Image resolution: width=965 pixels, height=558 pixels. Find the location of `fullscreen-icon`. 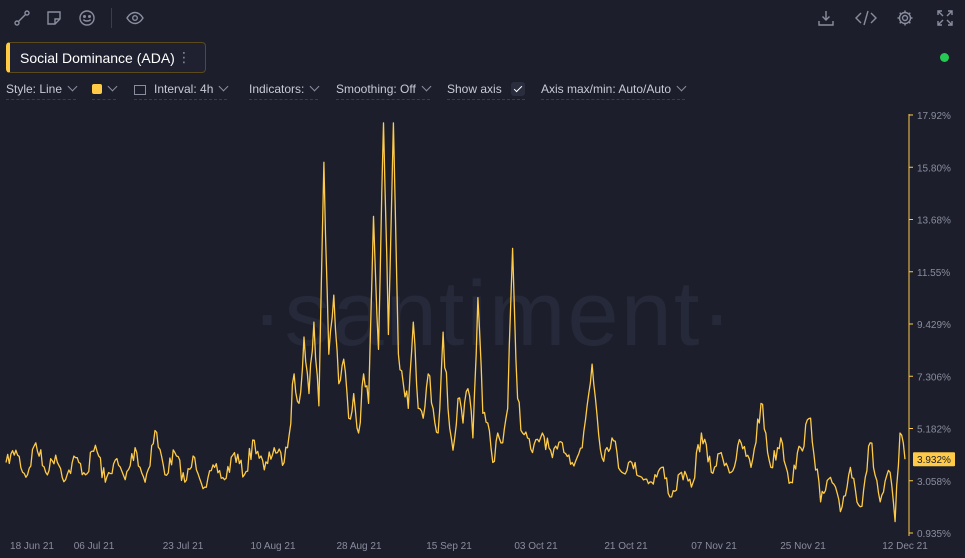

fullscreen-icon is located at coordinates (945, 18).